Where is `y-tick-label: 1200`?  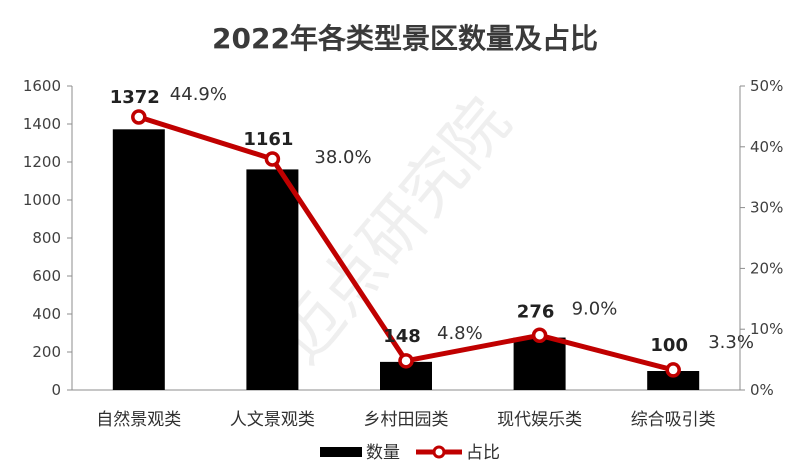 y-tick-label: 1200 is located at coordinates (42, 162).